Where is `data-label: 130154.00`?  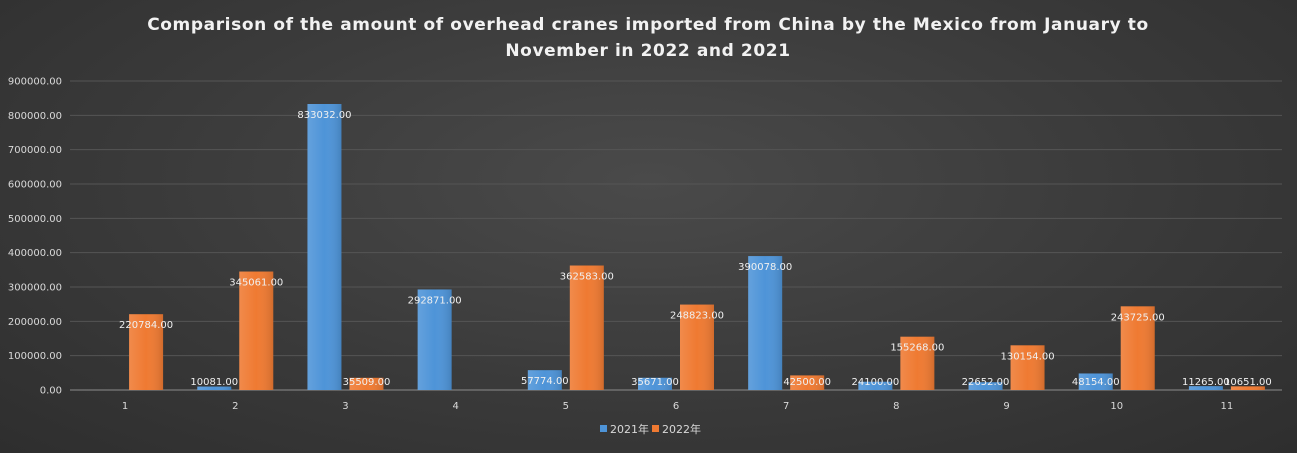
data-label: 130154.00 is located at coordinates (1028, 356).